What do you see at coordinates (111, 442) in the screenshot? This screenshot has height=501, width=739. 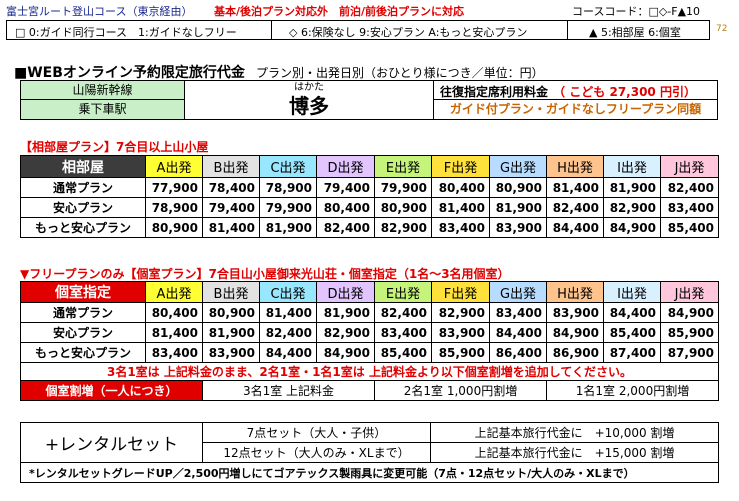 I see `rental-label: +レンタルセット` at bounding box center [111, 442].